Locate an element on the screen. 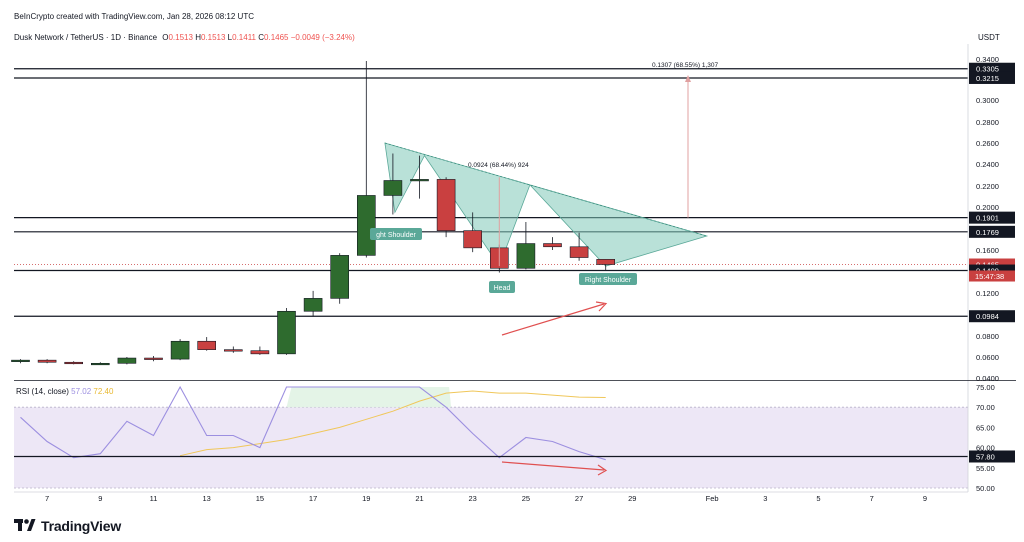 This screenshot has height=542, width=1024. rsi-band is located at coordinates (491, 447).